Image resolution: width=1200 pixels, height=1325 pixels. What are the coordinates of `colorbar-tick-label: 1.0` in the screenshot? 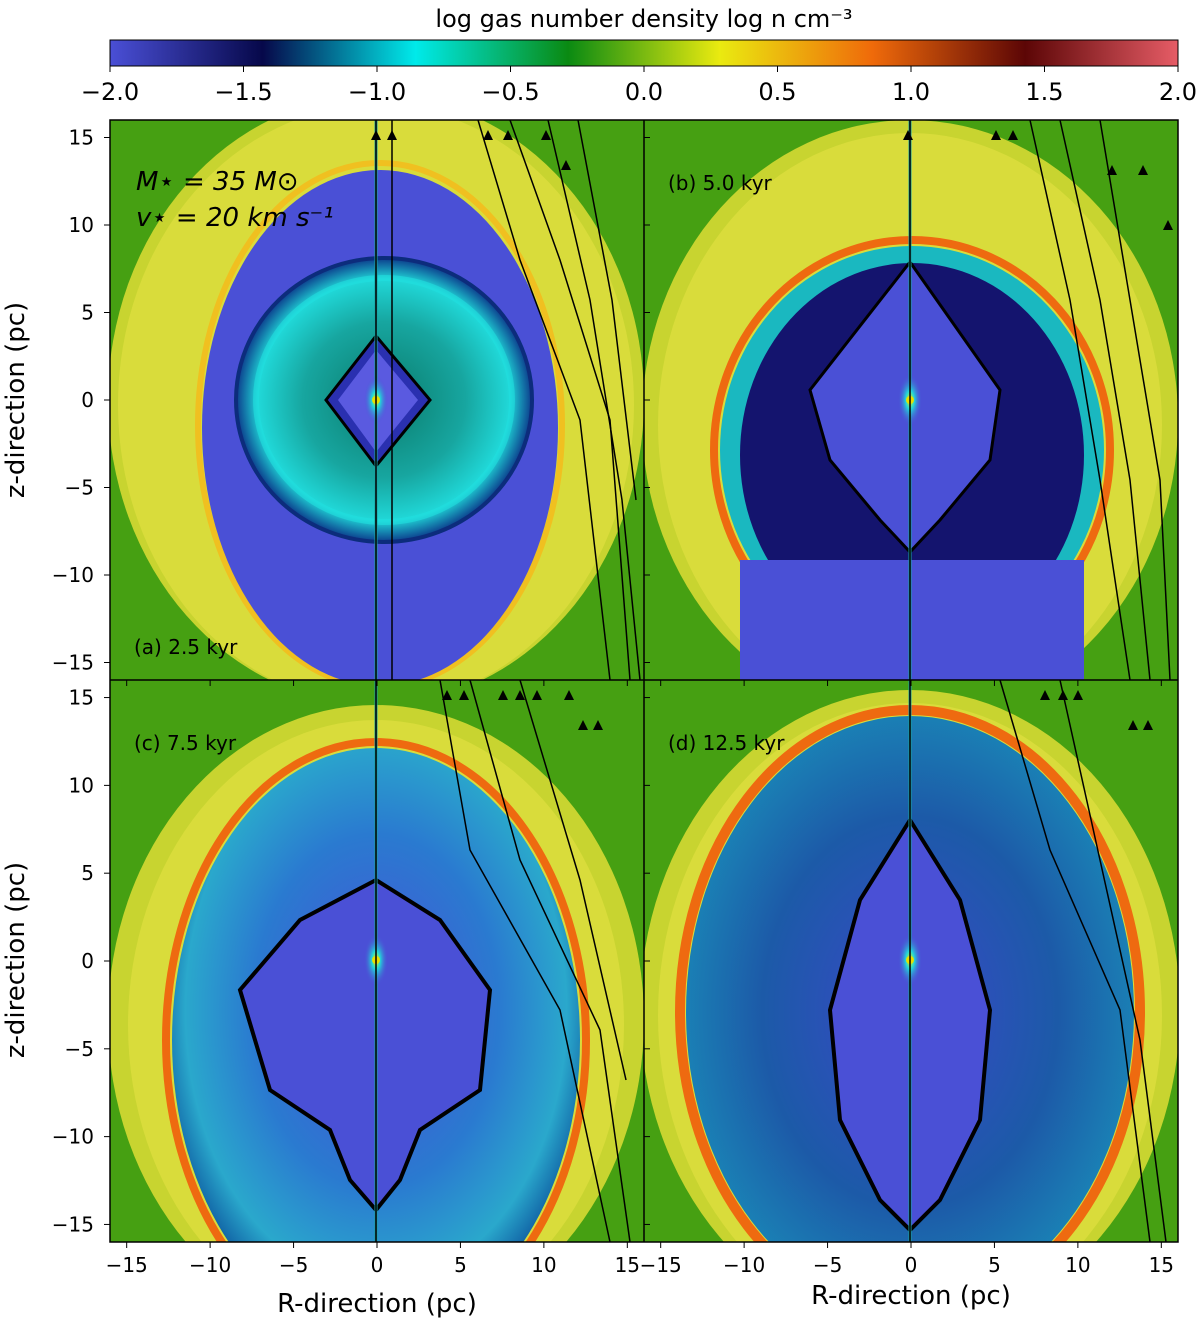 It's located at (911, 92).